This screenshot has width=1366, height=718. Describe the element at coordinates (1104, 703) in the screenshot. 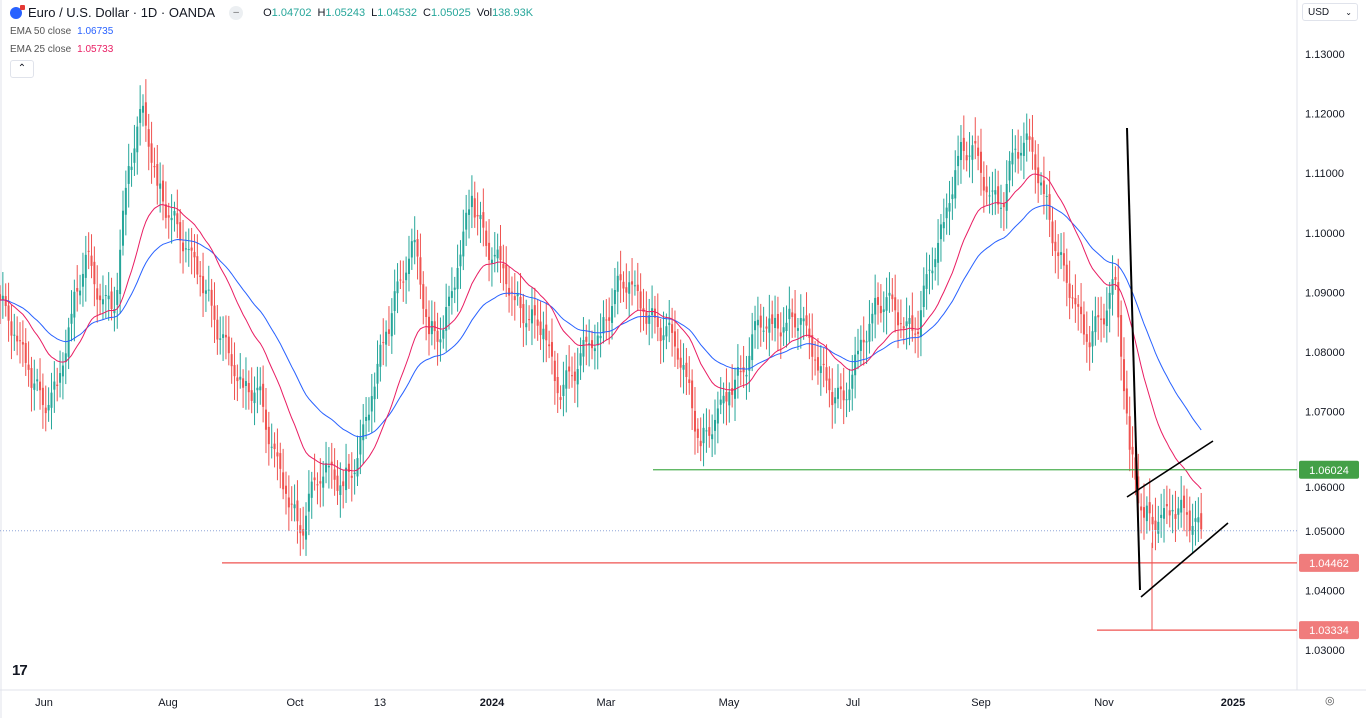

I see `time-tick-label: Nov` at that location.